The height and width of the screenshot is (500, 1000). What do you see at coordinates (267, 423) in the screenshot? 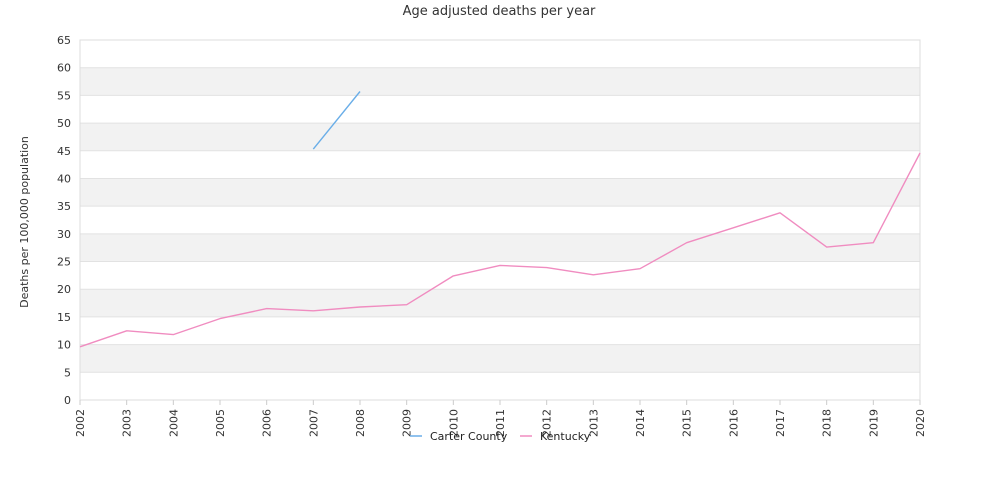
I see `x-tick-label: 2006` at bounding box center [267, 423].